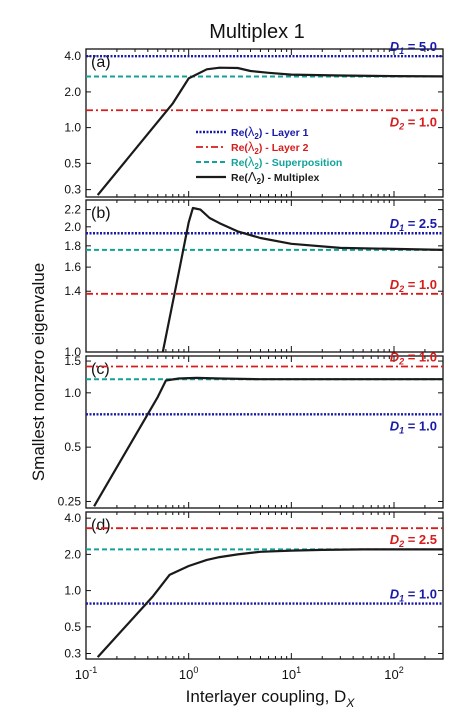 The height and width of the screenshot is (708, 474). What do you see at coordinates (72, 361) in the screenshot?
I see `y-tick-label: 1.5` at bounding box center [72, 361].